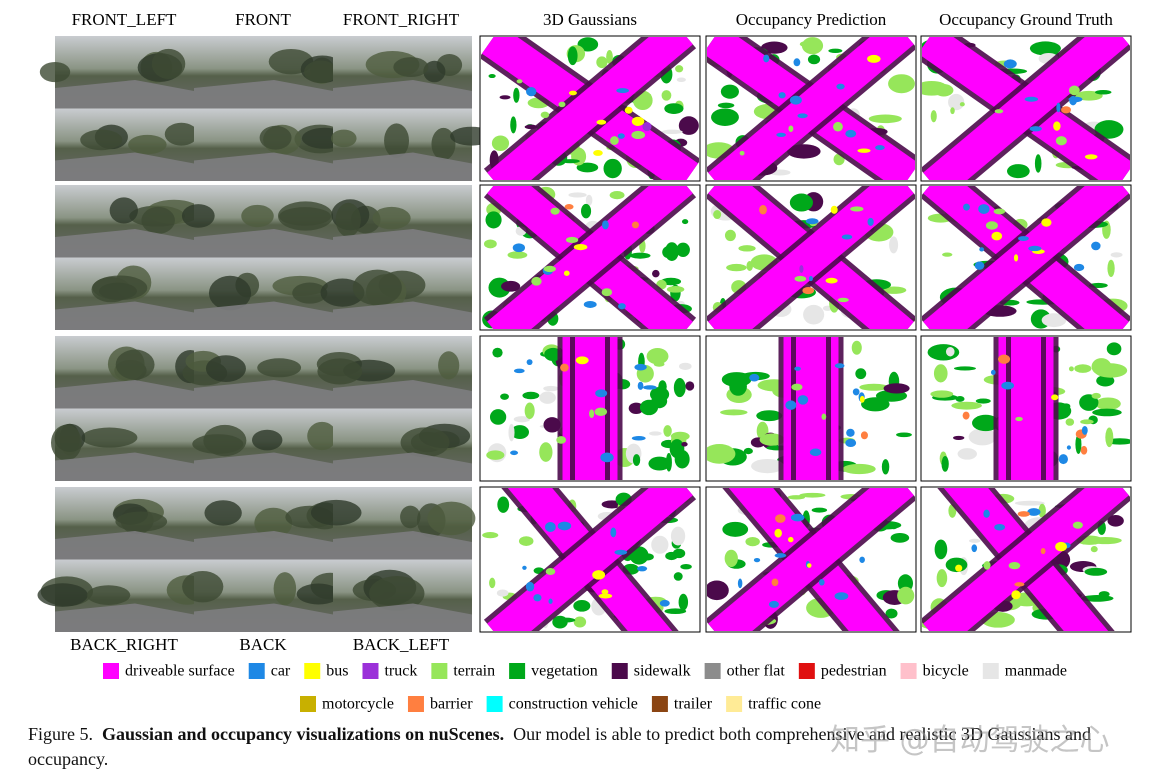  Describe the element at coordinates (358, 704) in the screenshot. I see `legend-label: motorcycle` at that location.